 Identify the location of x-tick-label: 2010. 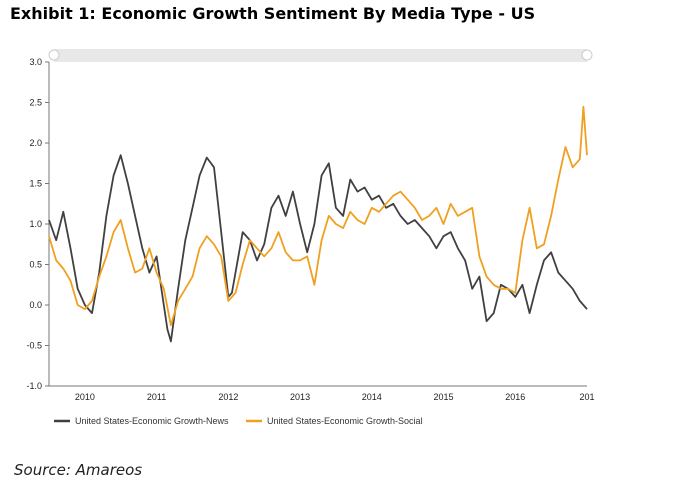
(85, 397).